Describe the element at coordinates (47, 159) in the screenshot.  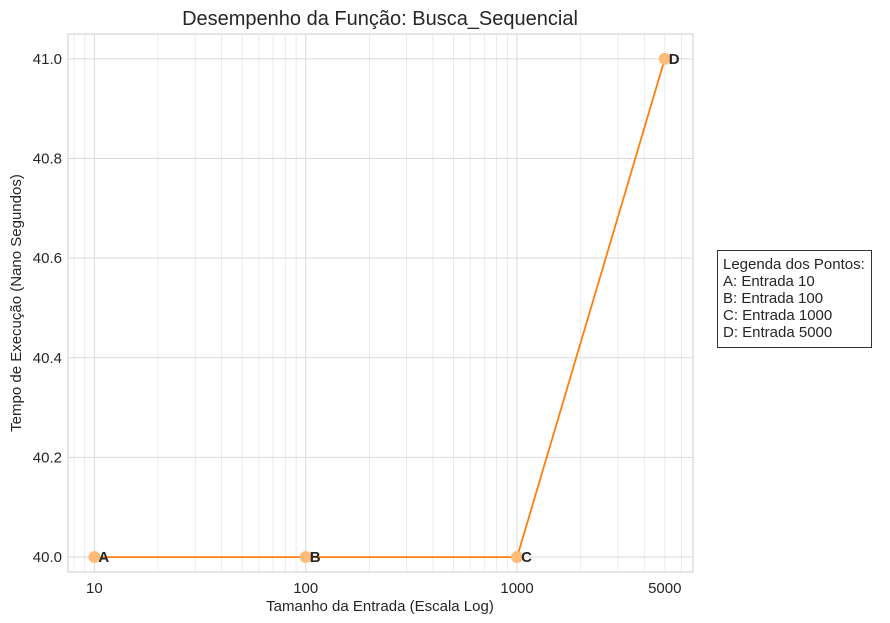
I see `y-tick-label: 40.8` at that location.